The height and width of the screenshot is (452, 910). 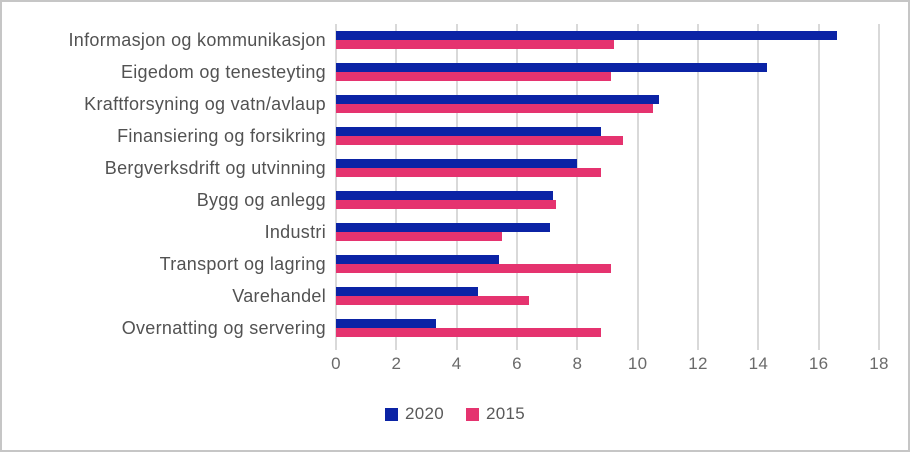 I want to click on category-label-4: Finansiering og forsikring, so click(x=221, y=135).